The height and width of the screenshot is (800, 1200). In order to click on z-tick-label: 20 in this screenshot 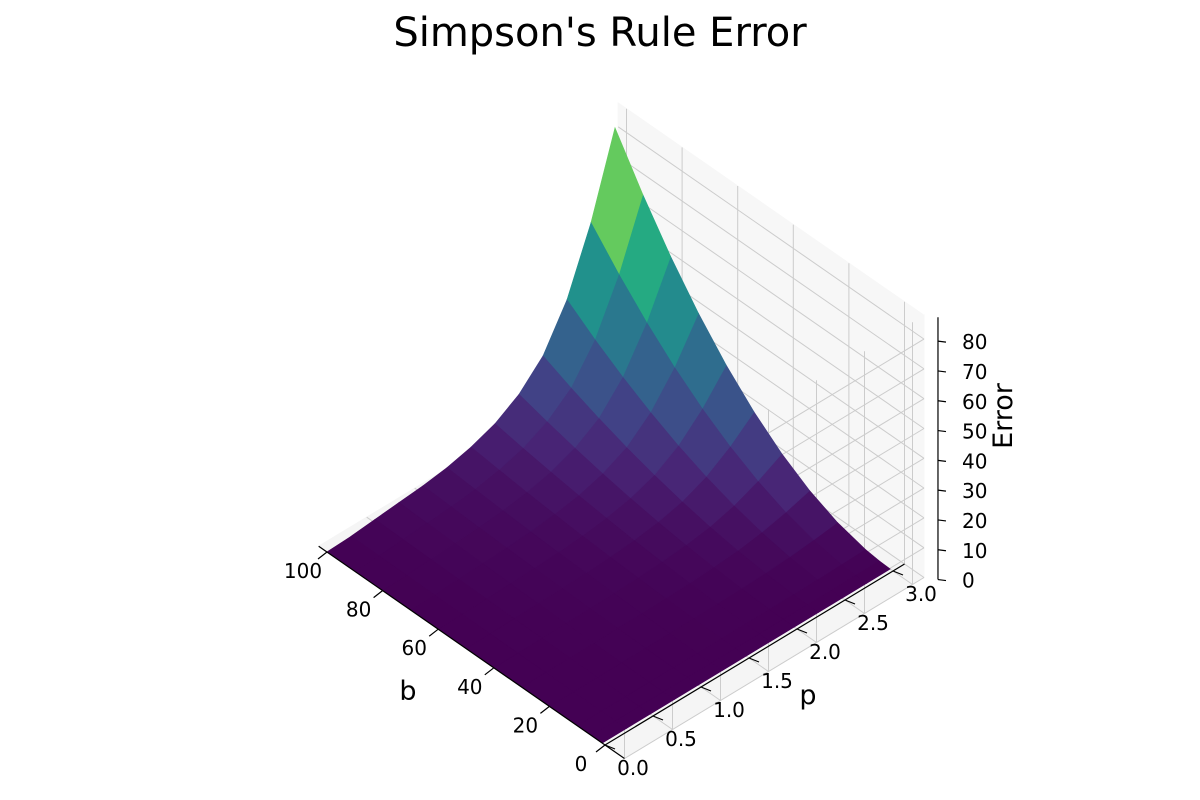, I will do `click(974, 521)`.